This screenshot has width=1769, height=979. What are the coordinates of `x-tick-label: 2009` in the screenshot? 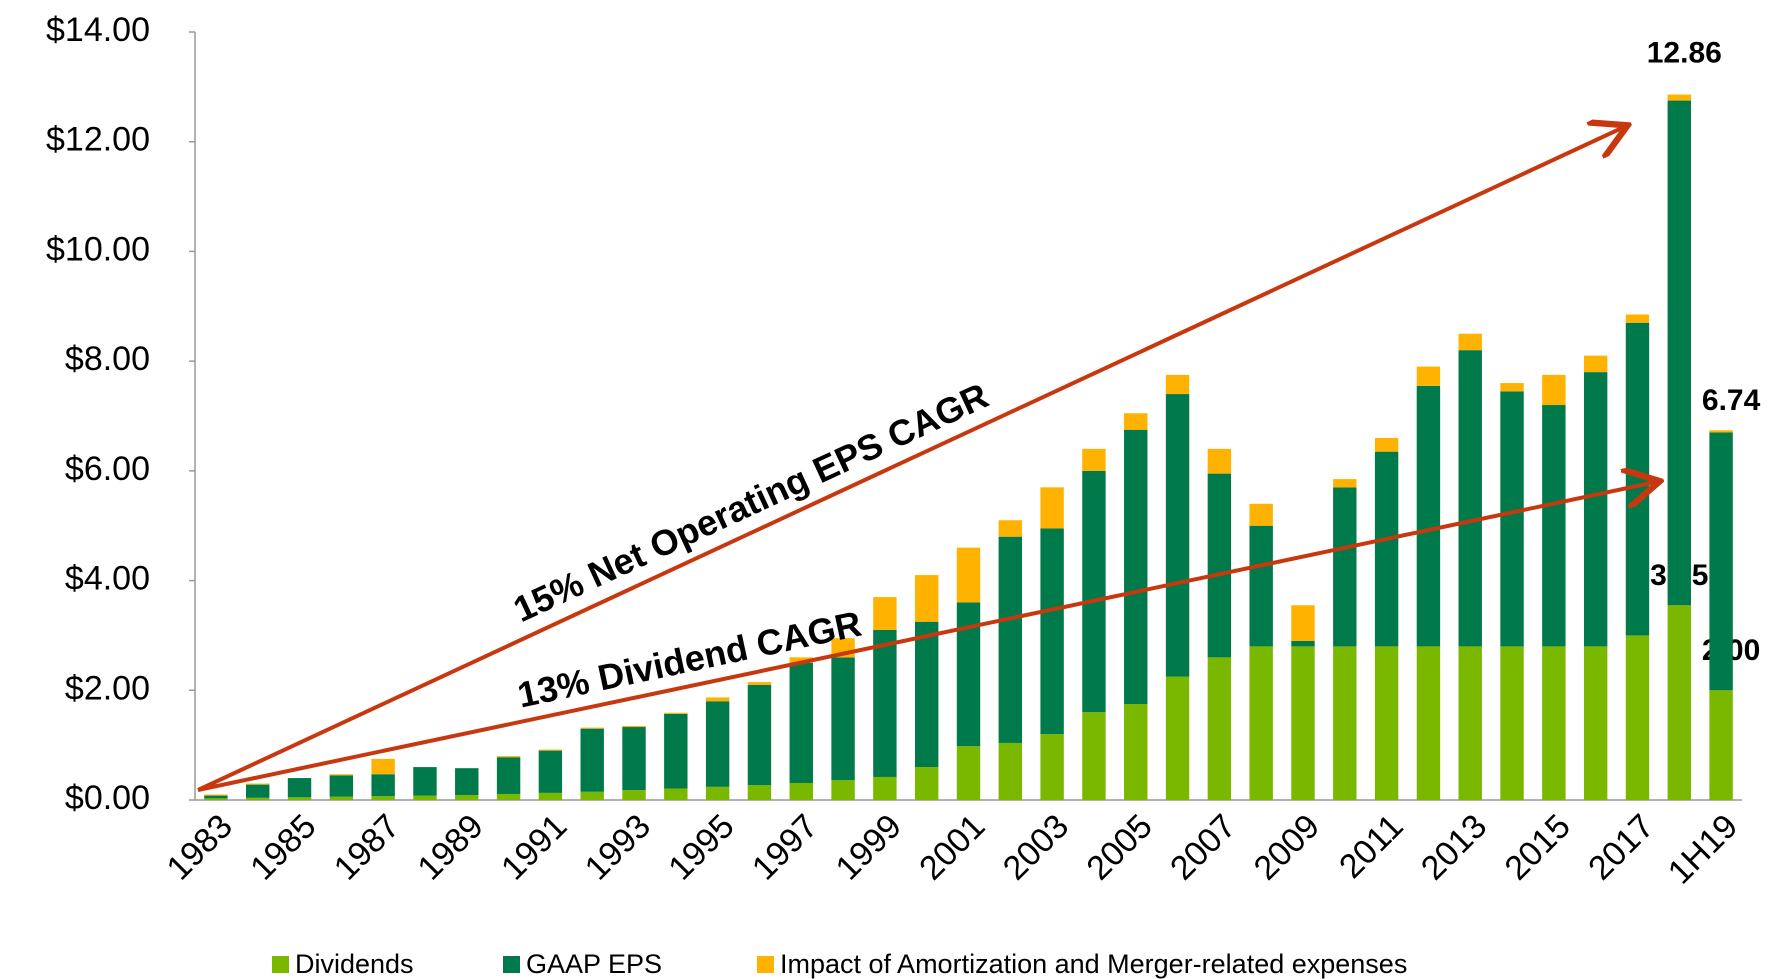 It's located at (1287, 847).